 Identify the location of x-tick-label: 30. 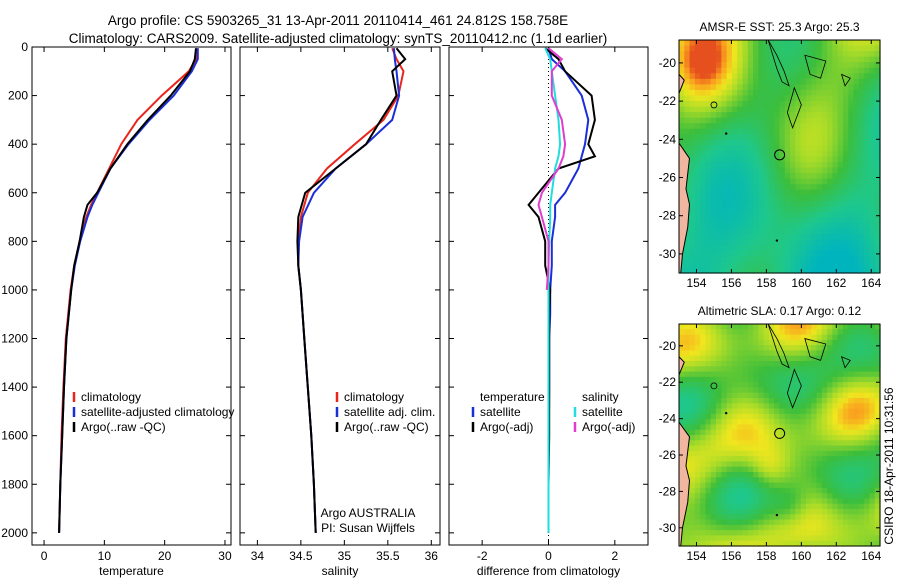
(225, 556).